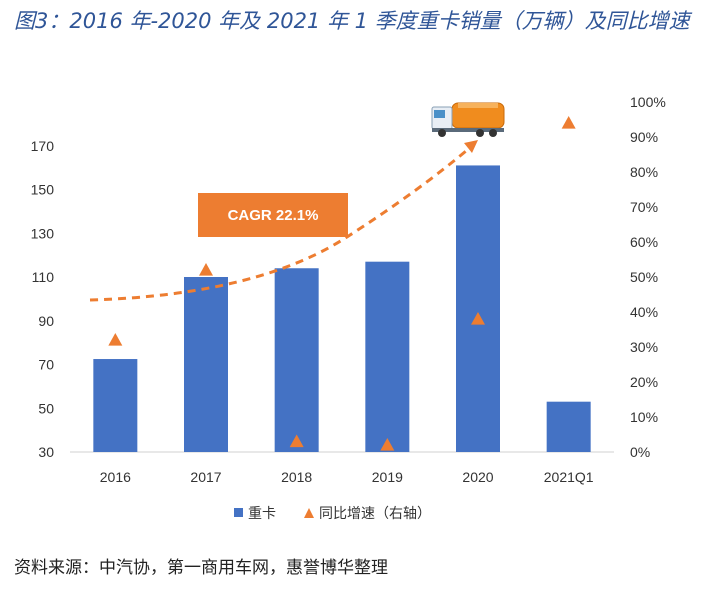 This screenshot has width=711, height=589. I want to click on x-tick-label: 2021Q1, so click(569, 477).